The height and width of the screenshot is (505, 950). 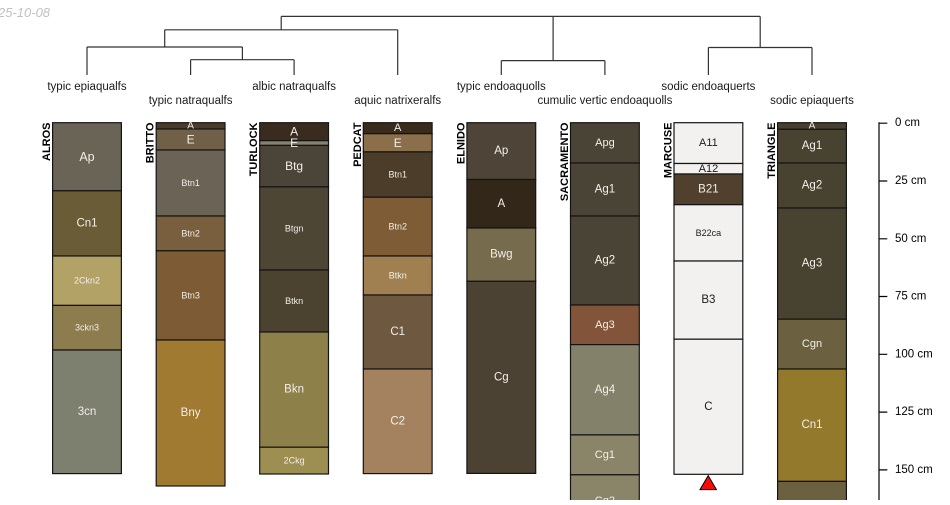 I want to click on svg-text: C, so click(x=708, y=407).